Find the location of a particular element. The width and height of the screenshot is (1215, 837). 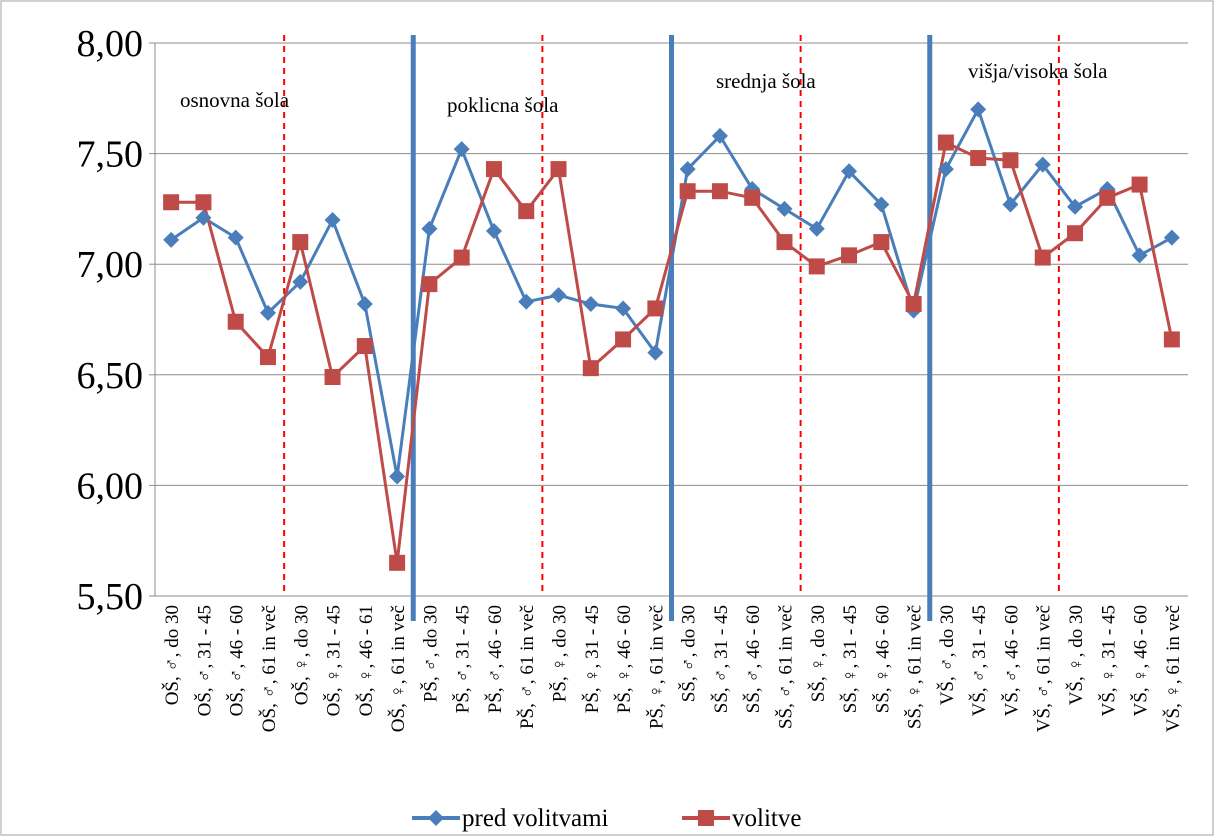

y-tick-label: 6,00 is located at coordinates (110, 486).